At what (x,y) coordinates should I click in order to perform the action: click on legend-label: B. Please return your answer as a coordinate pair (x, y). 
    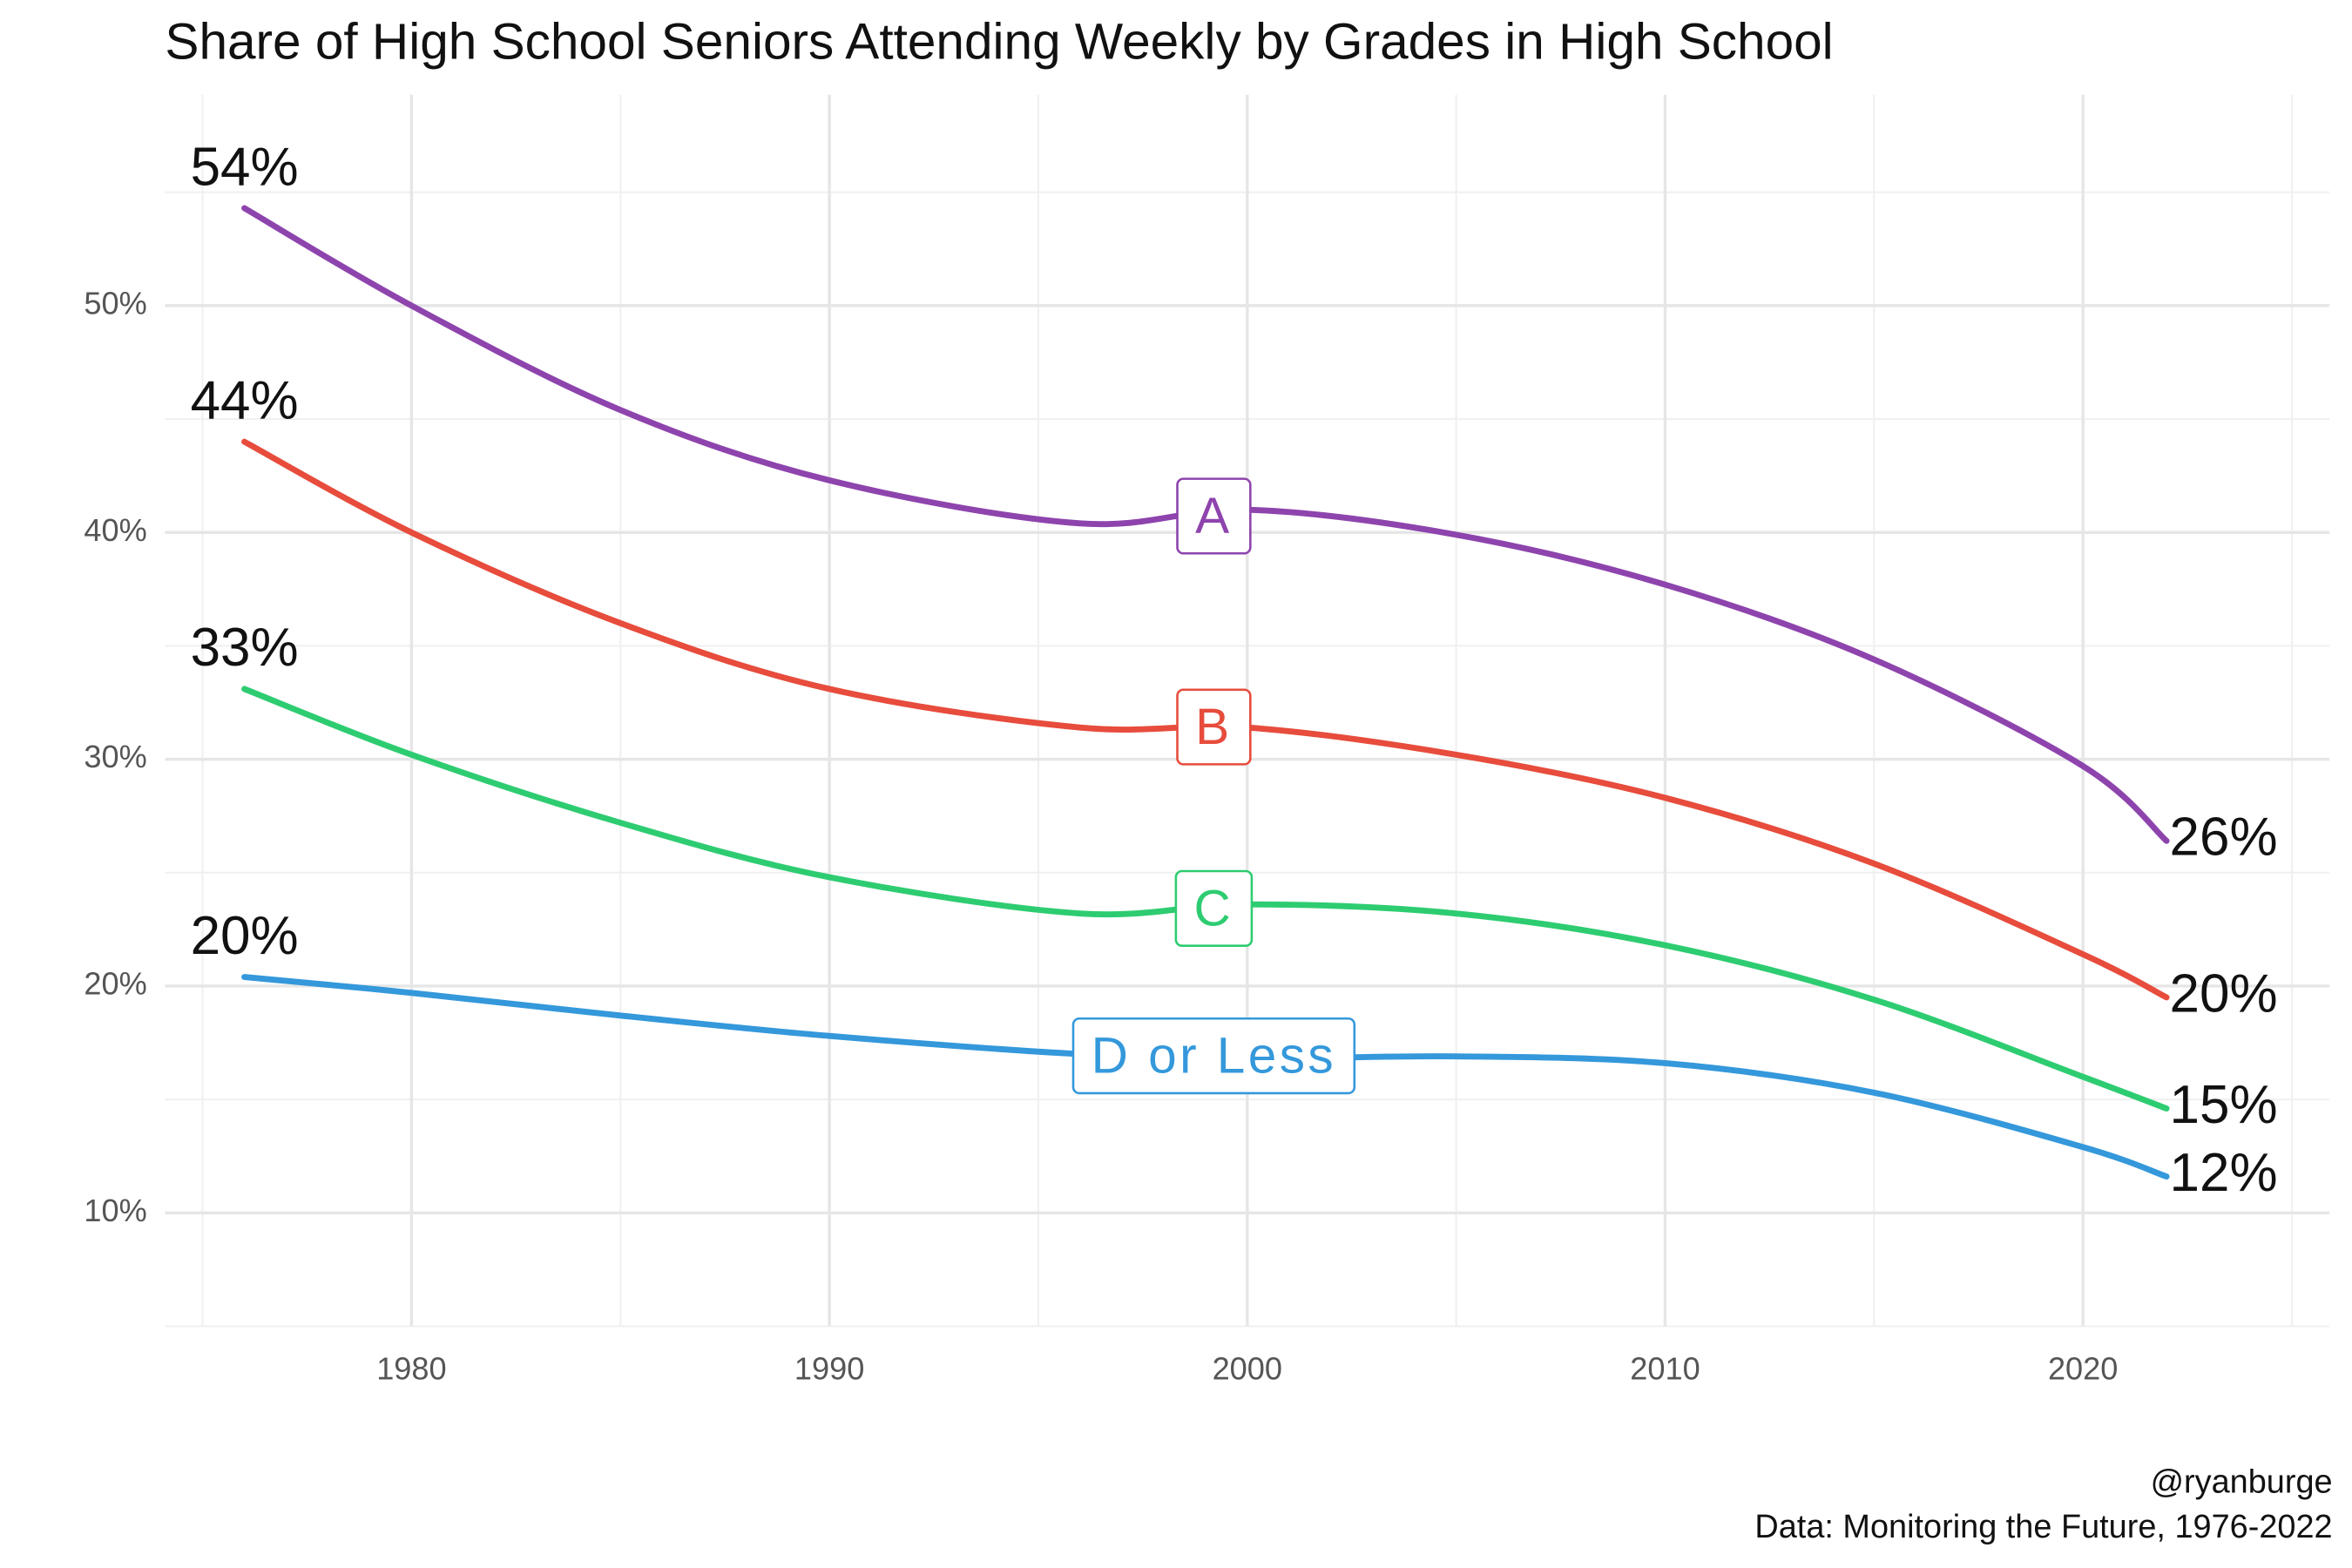
    Looking at the image, I should click on (1213, 727).